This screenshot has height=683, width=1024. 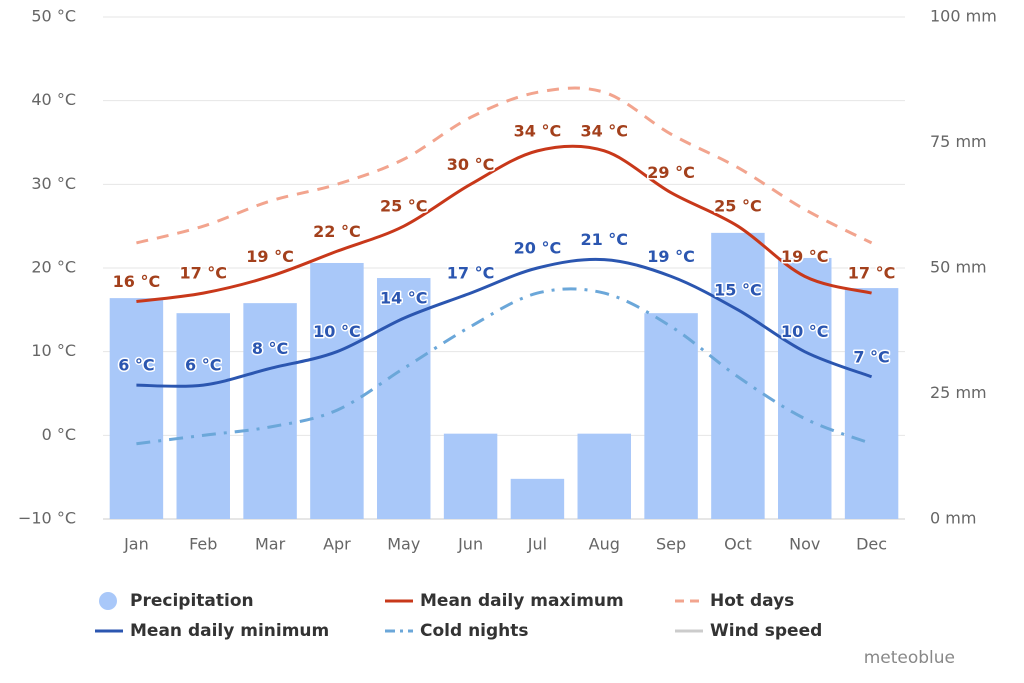 What do you see at coordinates (53, 350) in the screenshot?
I see `y-tick-label: 10 °C` at bounding box center [53, 350].